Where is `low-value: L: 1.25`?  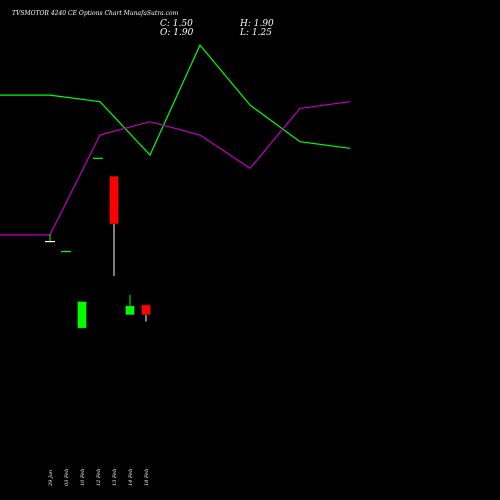
low-value: L: 1.25 is located at coordinates (256, 33).